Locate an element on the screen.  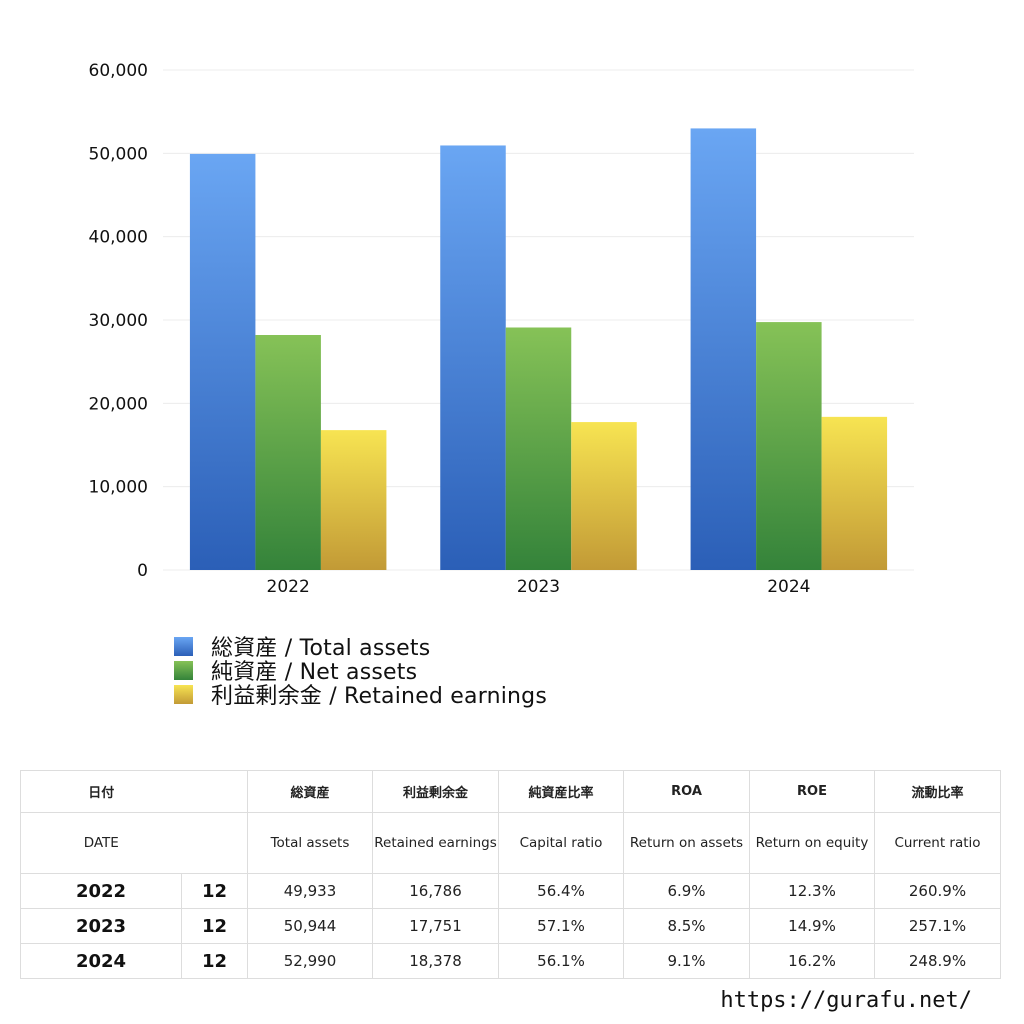
row-roe: 16.2% is located at coordinates (812, 961).